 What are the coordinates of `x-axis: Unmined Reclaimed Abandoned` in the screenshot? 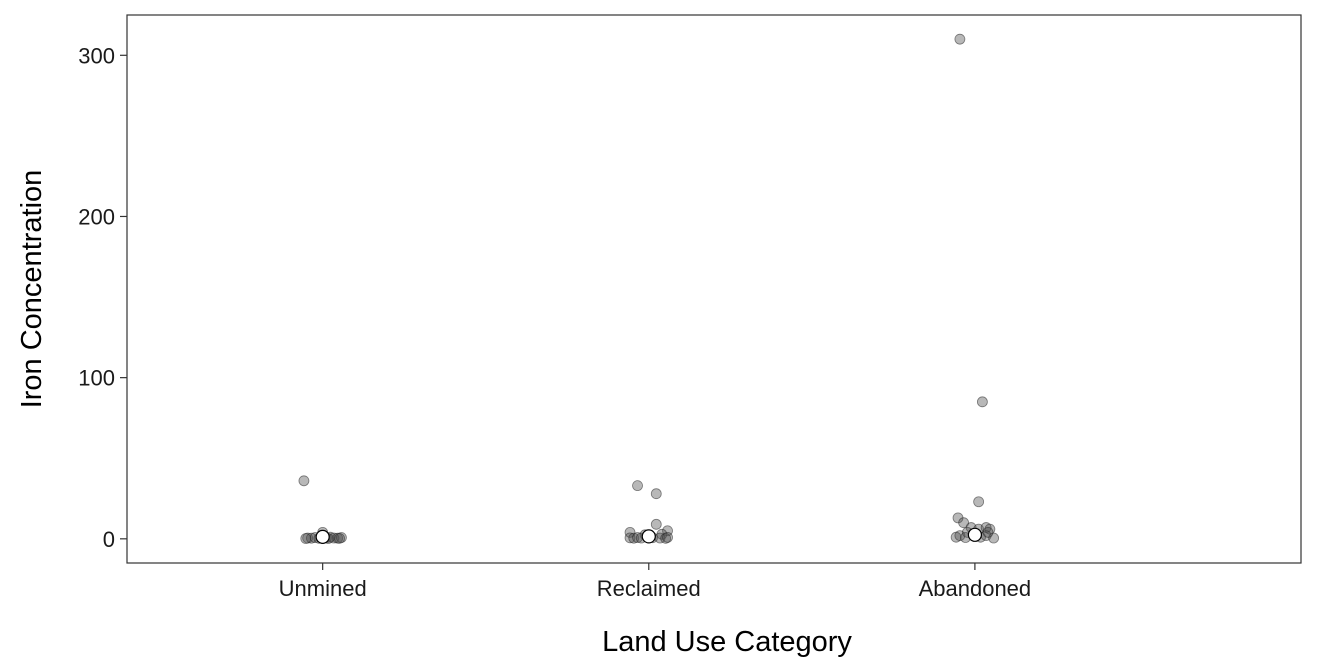 It's located at (655, 582).